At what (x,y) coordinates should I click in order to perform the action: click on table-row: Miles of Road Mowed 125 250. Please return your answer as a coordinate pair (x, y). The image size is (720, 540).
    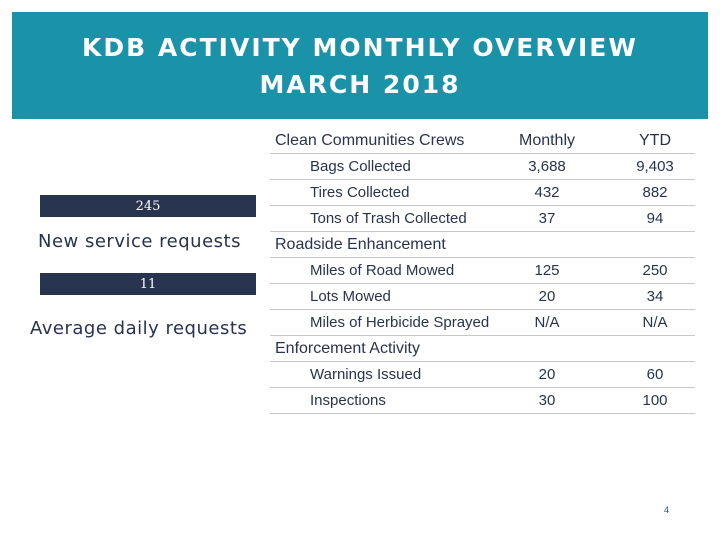
    Looking at the image, I should click on (482, 271).